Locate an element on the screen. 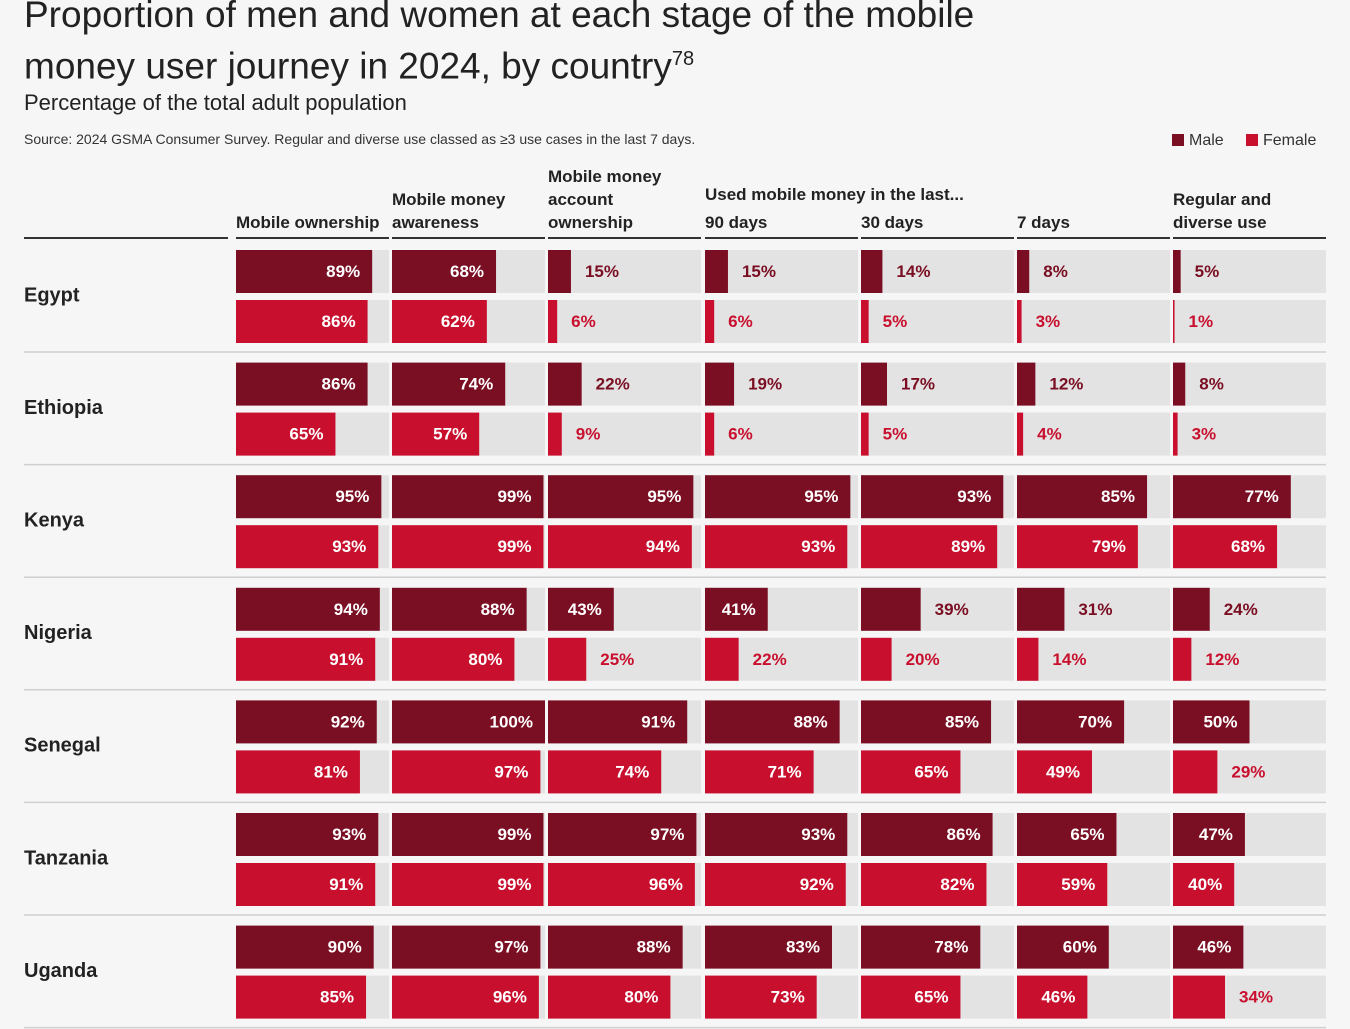 The width and height of the screenshot is (1350, 1029). column-header: 90 days is located at coordinates (736, 222).